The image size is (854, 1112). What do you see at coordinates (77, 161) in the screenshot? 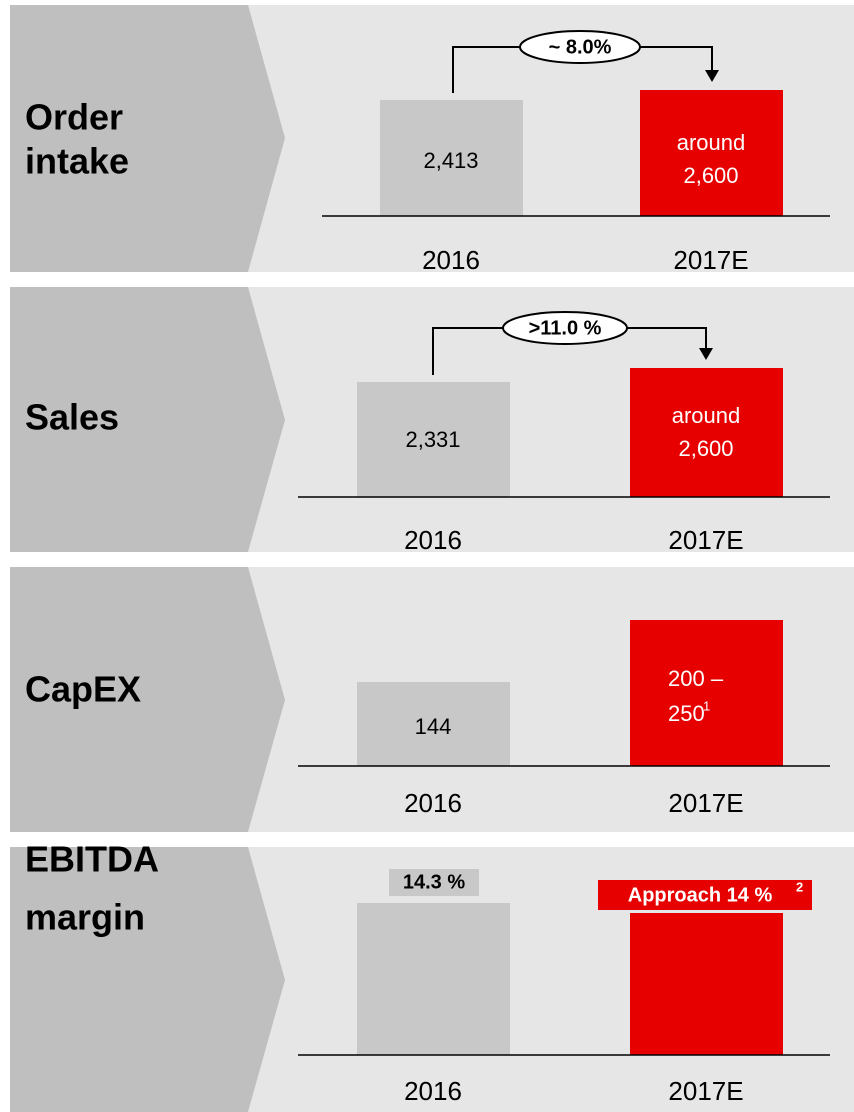
I see `panel-label: intake` at bounding box center [77, 161].